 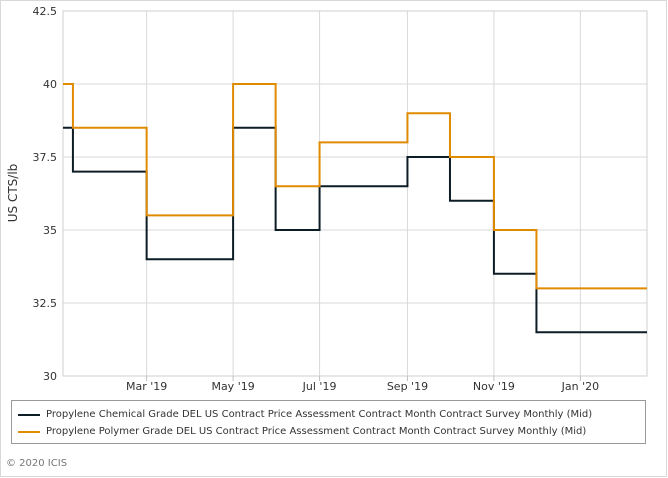 What do you see at coordinates (580, 386) in the screenshot?
I see `x-tick-label: Jan '20` at bounding box center [580, 386].